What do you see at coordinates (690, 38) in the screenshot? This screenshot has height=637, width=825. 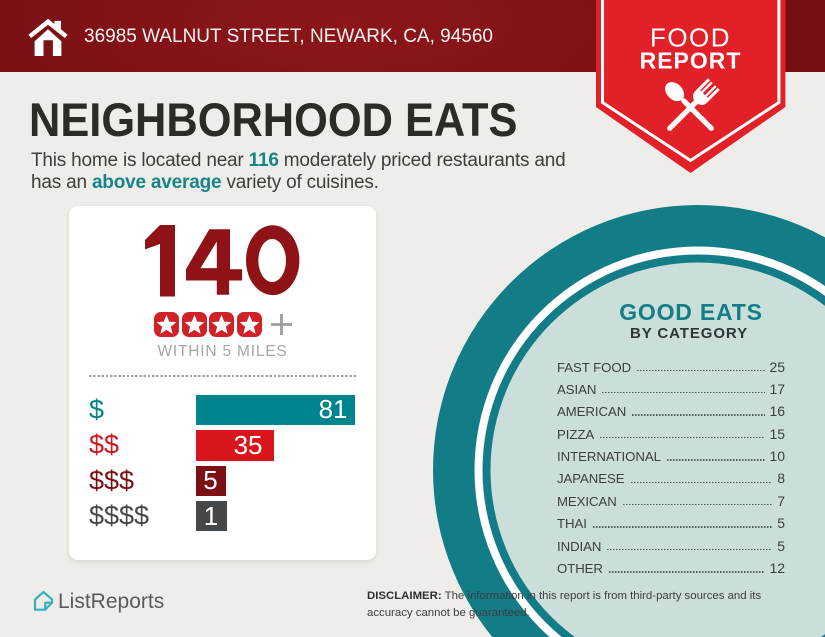 I see `svg-text: FOOD` at bounding box center [690, 38].